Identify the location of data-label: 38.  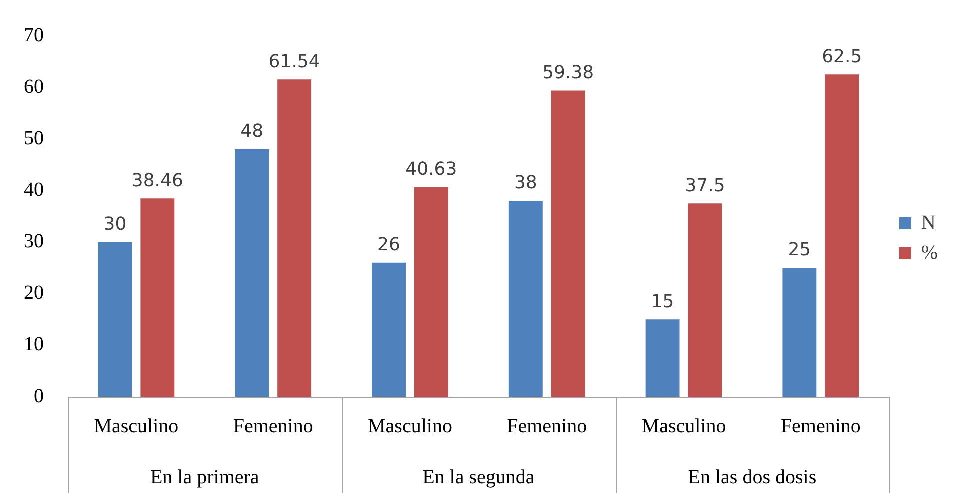
(526, 183).